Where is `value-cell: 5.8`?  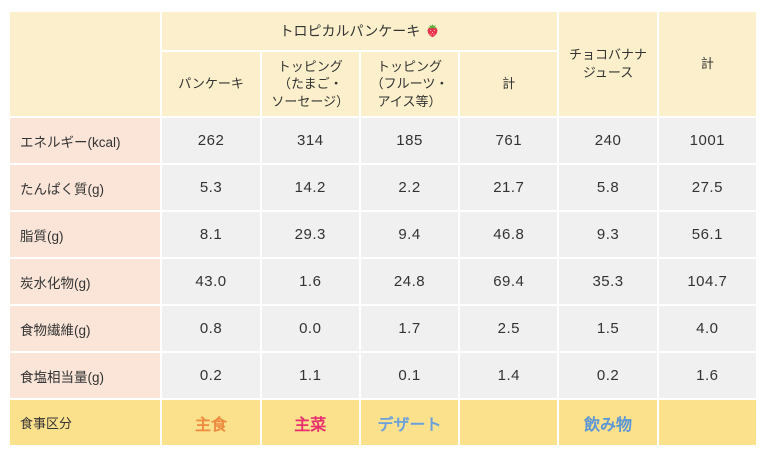
value-cell: 5.8 is located at coordinates (608, 187).